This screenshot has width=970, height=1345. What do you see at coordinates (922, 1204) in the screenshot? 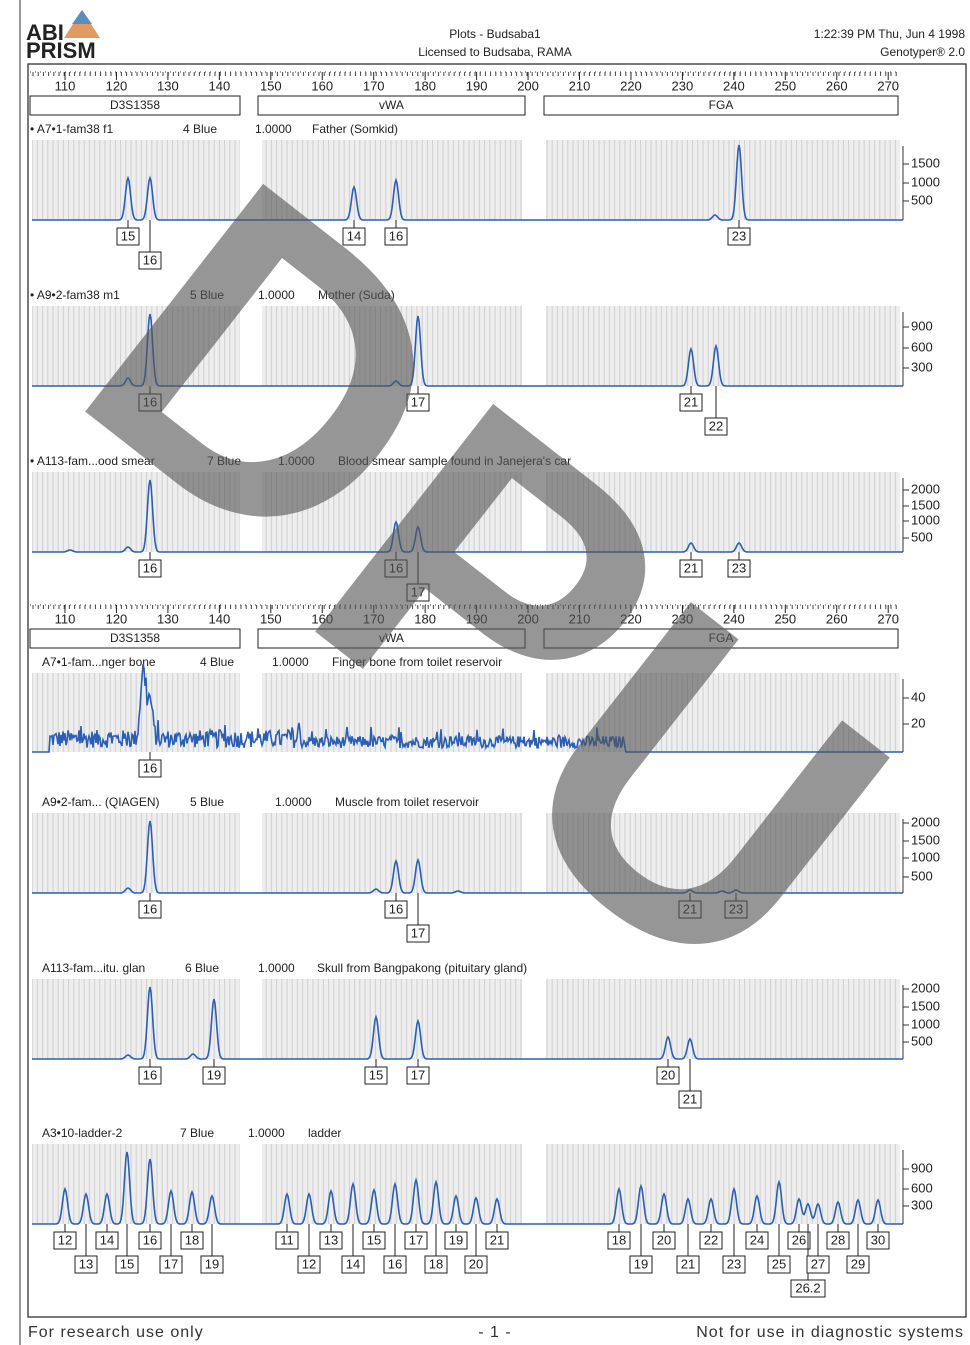
I see `y-tick-label: 300` at bounding box center [922, 1204].